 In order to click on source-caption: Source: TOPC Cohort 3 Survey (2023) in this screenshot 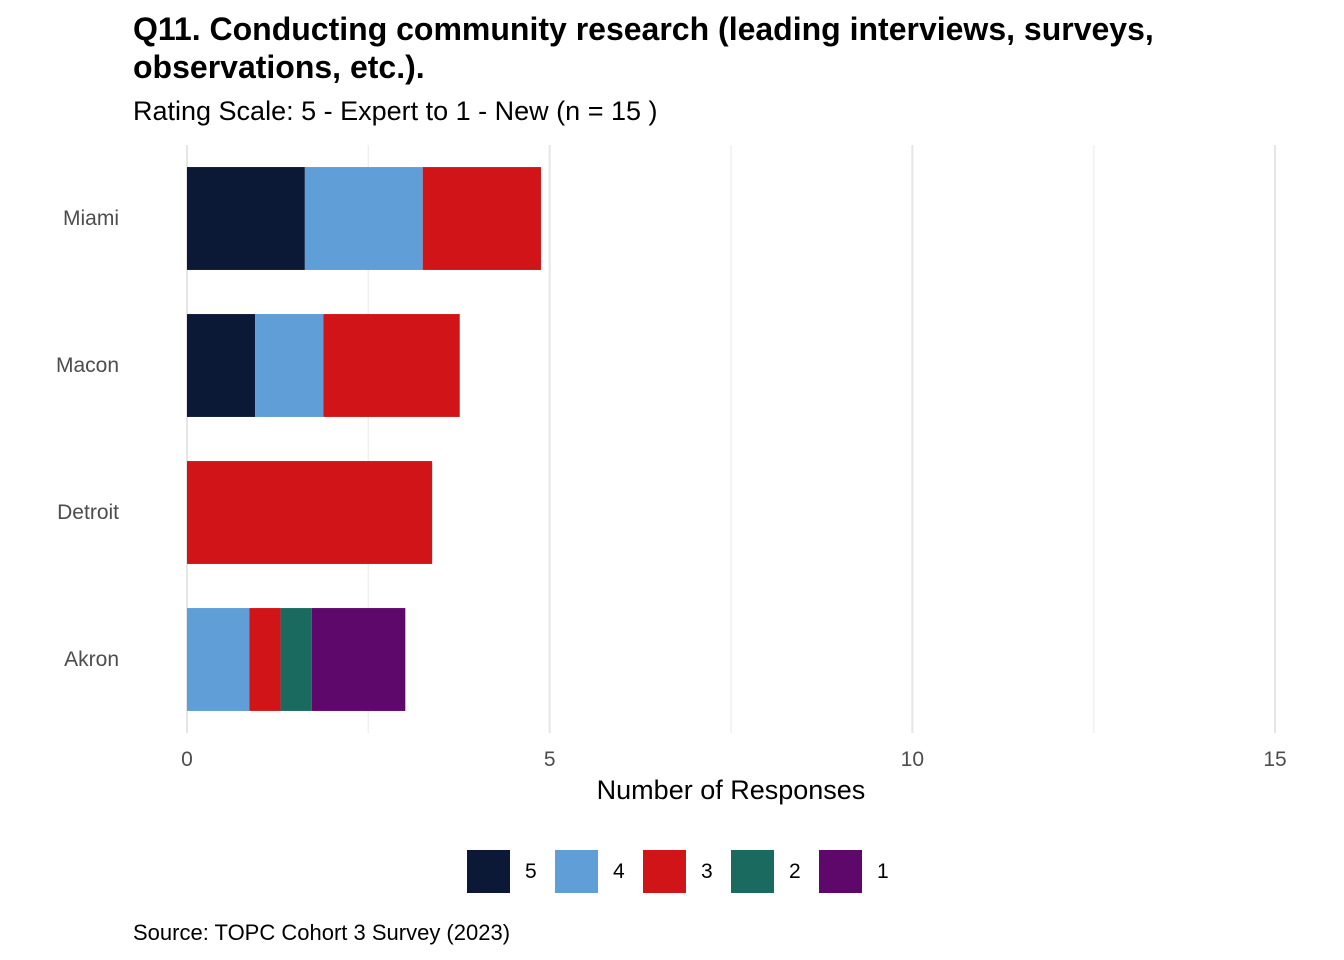, I will do `click(322, 932)`.